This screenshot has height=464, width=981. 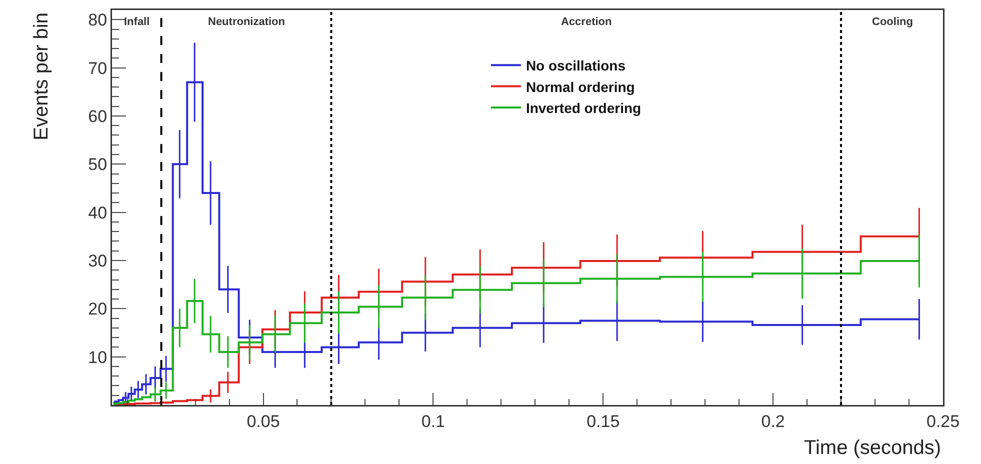 I want to click on y-tick-label: 50, so click(x=98, y=164).